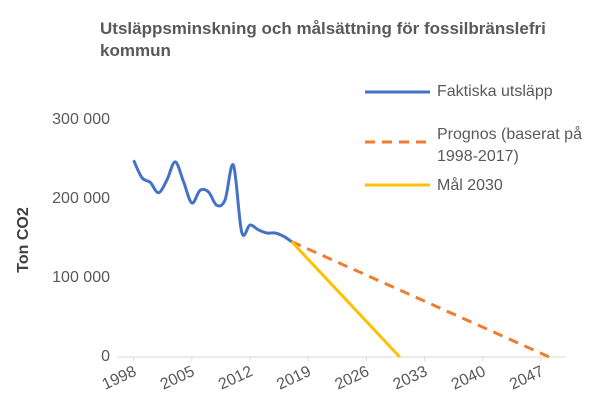  What do you see at coordinates (411, 378) in the screenshot?
I see `x-tick-label: 2033` at bounding box center [411, 378].